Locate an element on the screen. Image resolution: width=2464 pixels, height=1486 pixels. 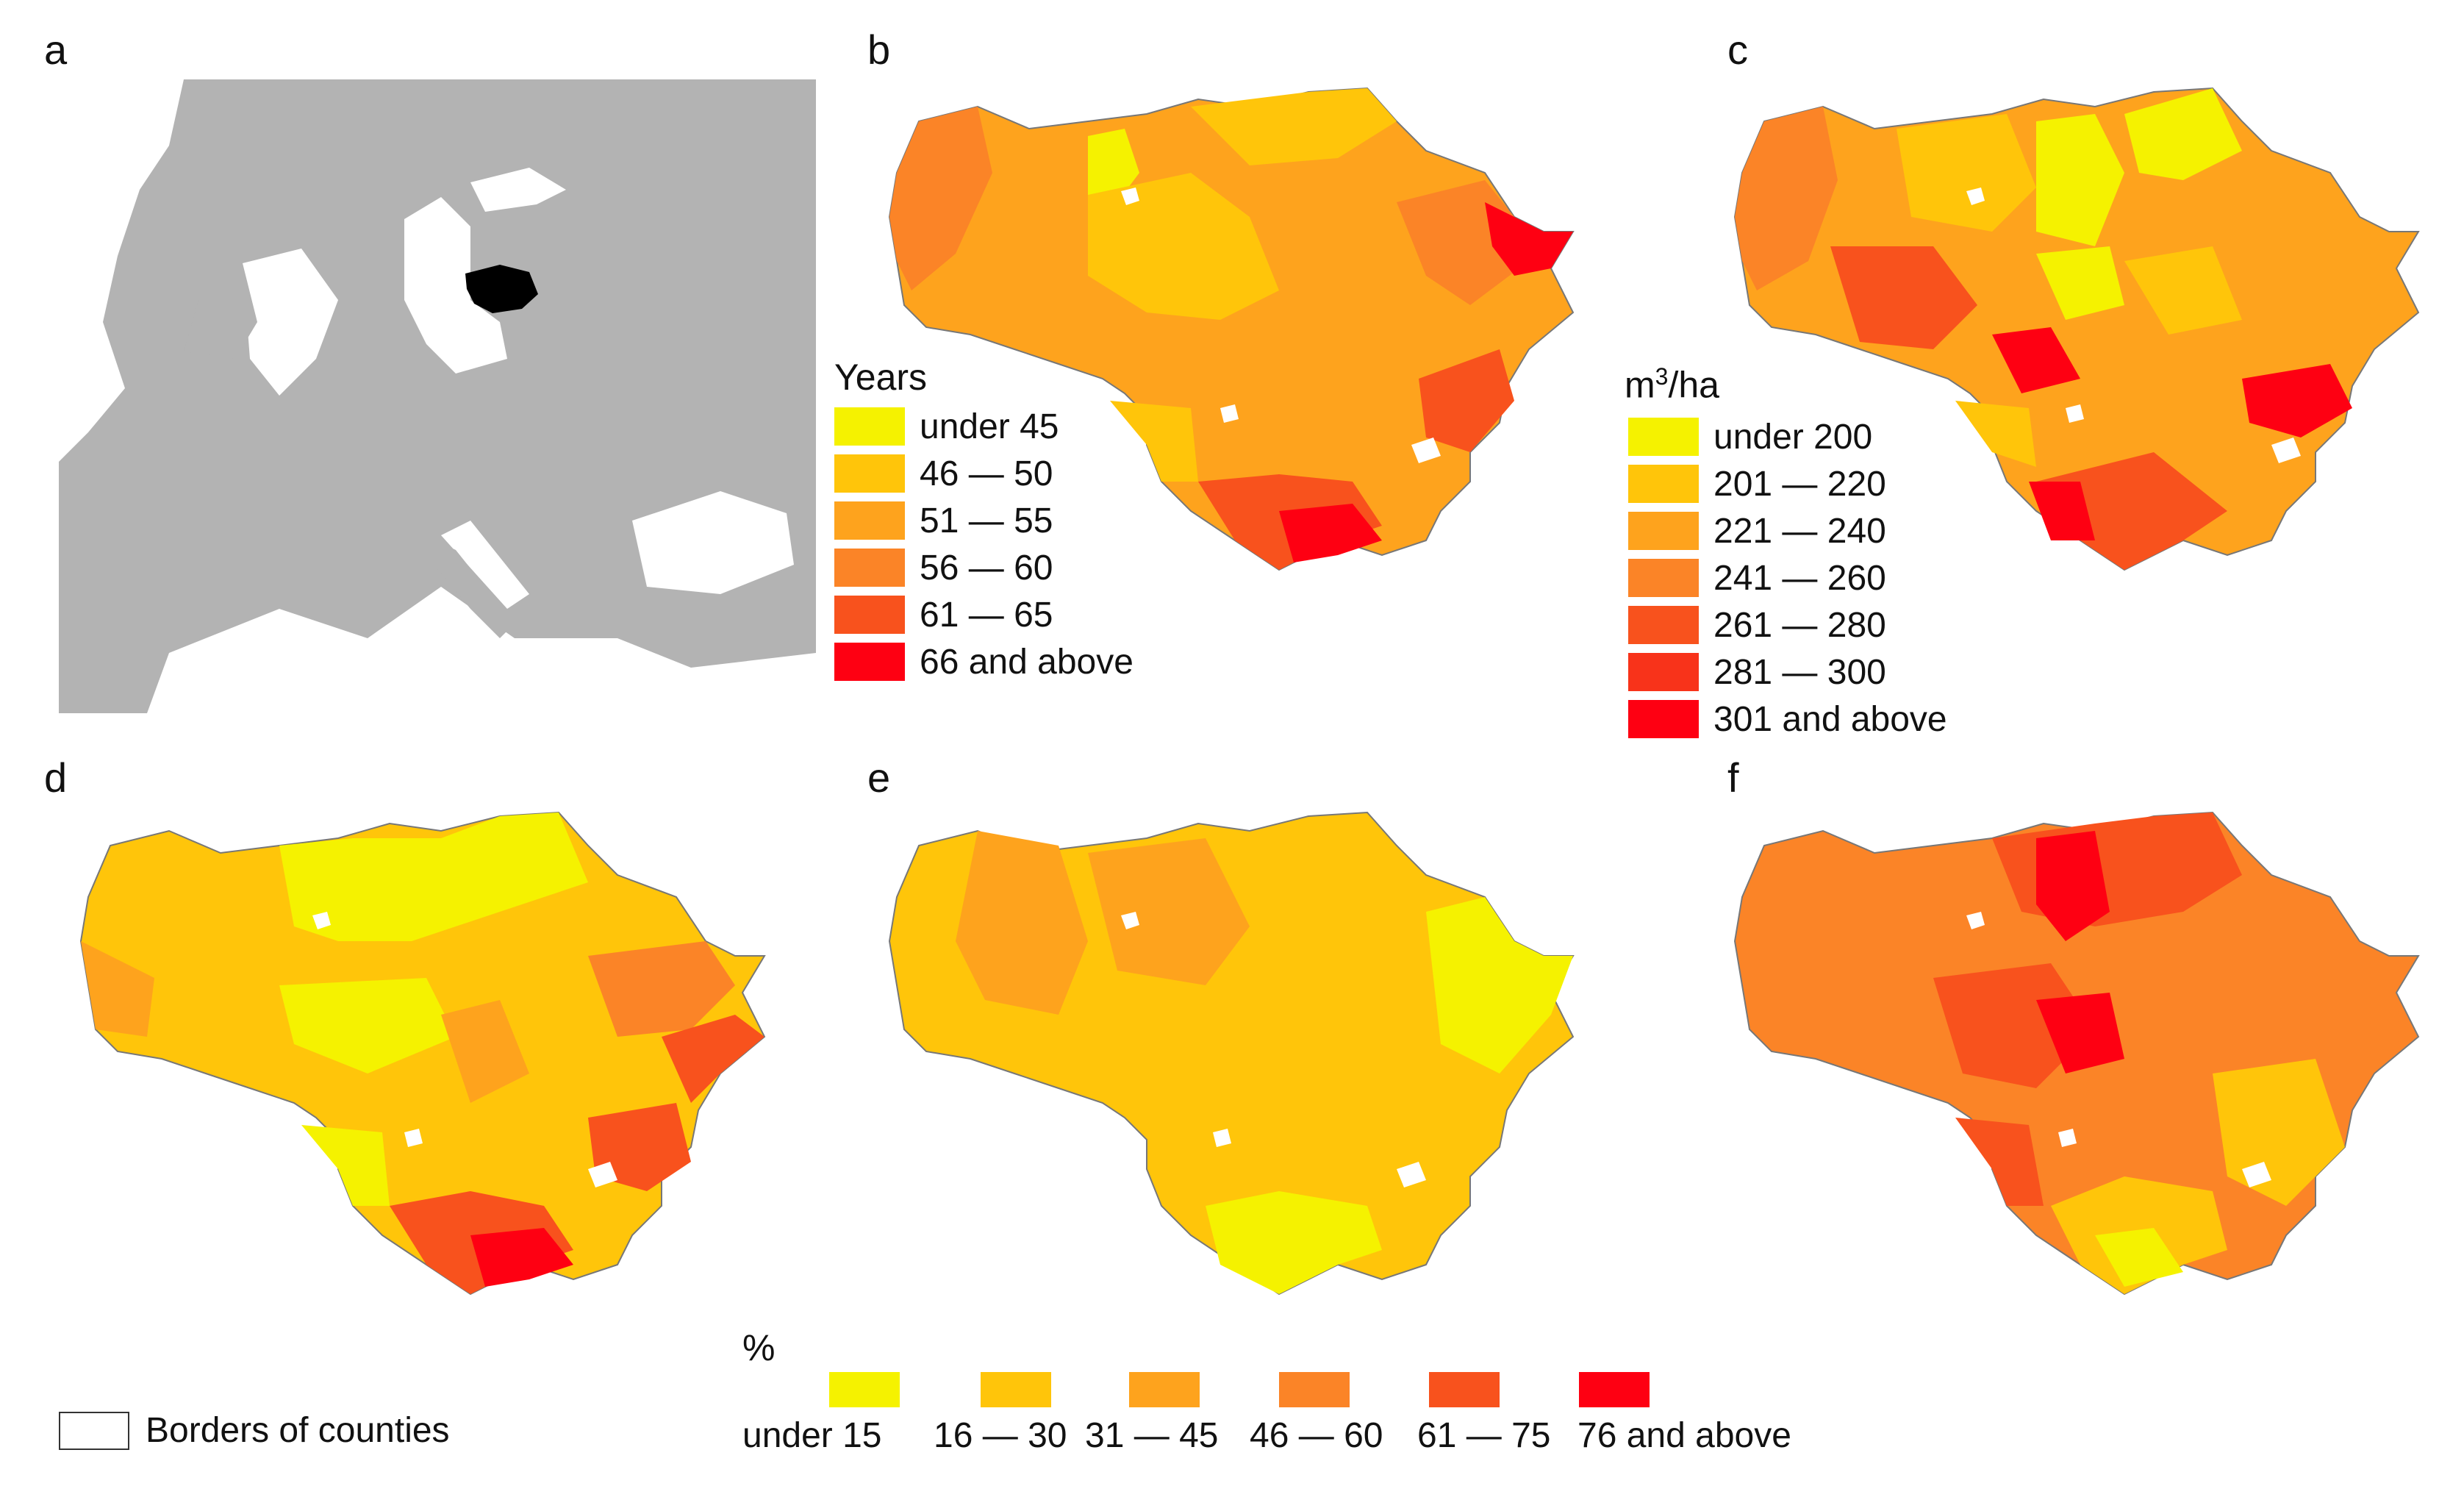
region-d-west-orange is located at coordinates (118, 989).